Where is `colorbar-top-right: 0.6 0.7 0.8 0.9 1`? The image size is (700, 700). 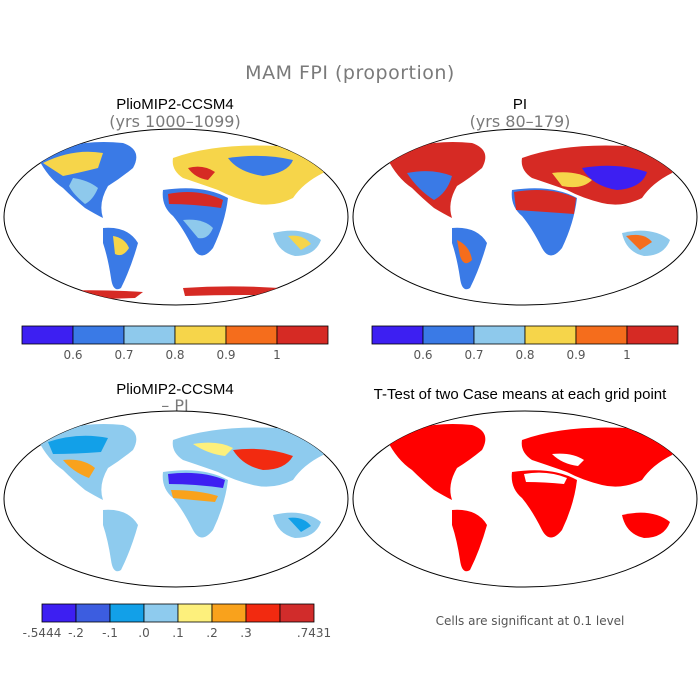 colorbar-top-right: 0.6 0.7 0.8 0.9 1 is located at coordinates (525, 343).